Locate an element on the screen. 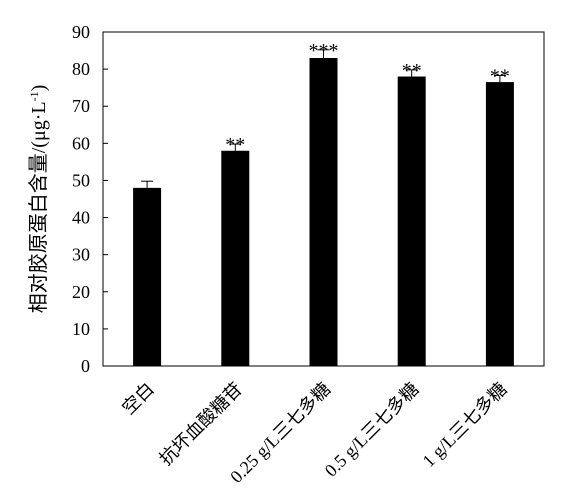 This screenshot has height=499, width=573. y-axis: 0 10 20 30 40 50 60 70 80 90 is located at coordinates (90, 199).